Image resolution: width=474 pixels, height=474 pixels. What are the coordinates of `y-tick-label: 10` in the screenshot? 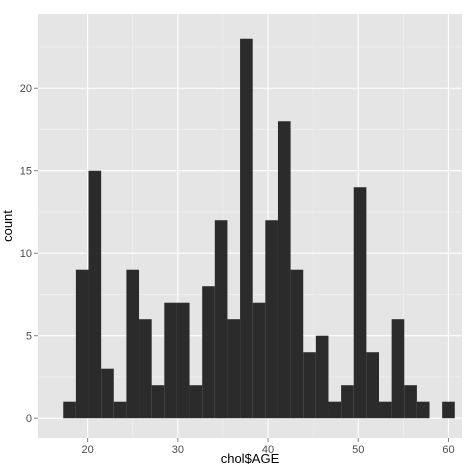 It's located at (26, 254).